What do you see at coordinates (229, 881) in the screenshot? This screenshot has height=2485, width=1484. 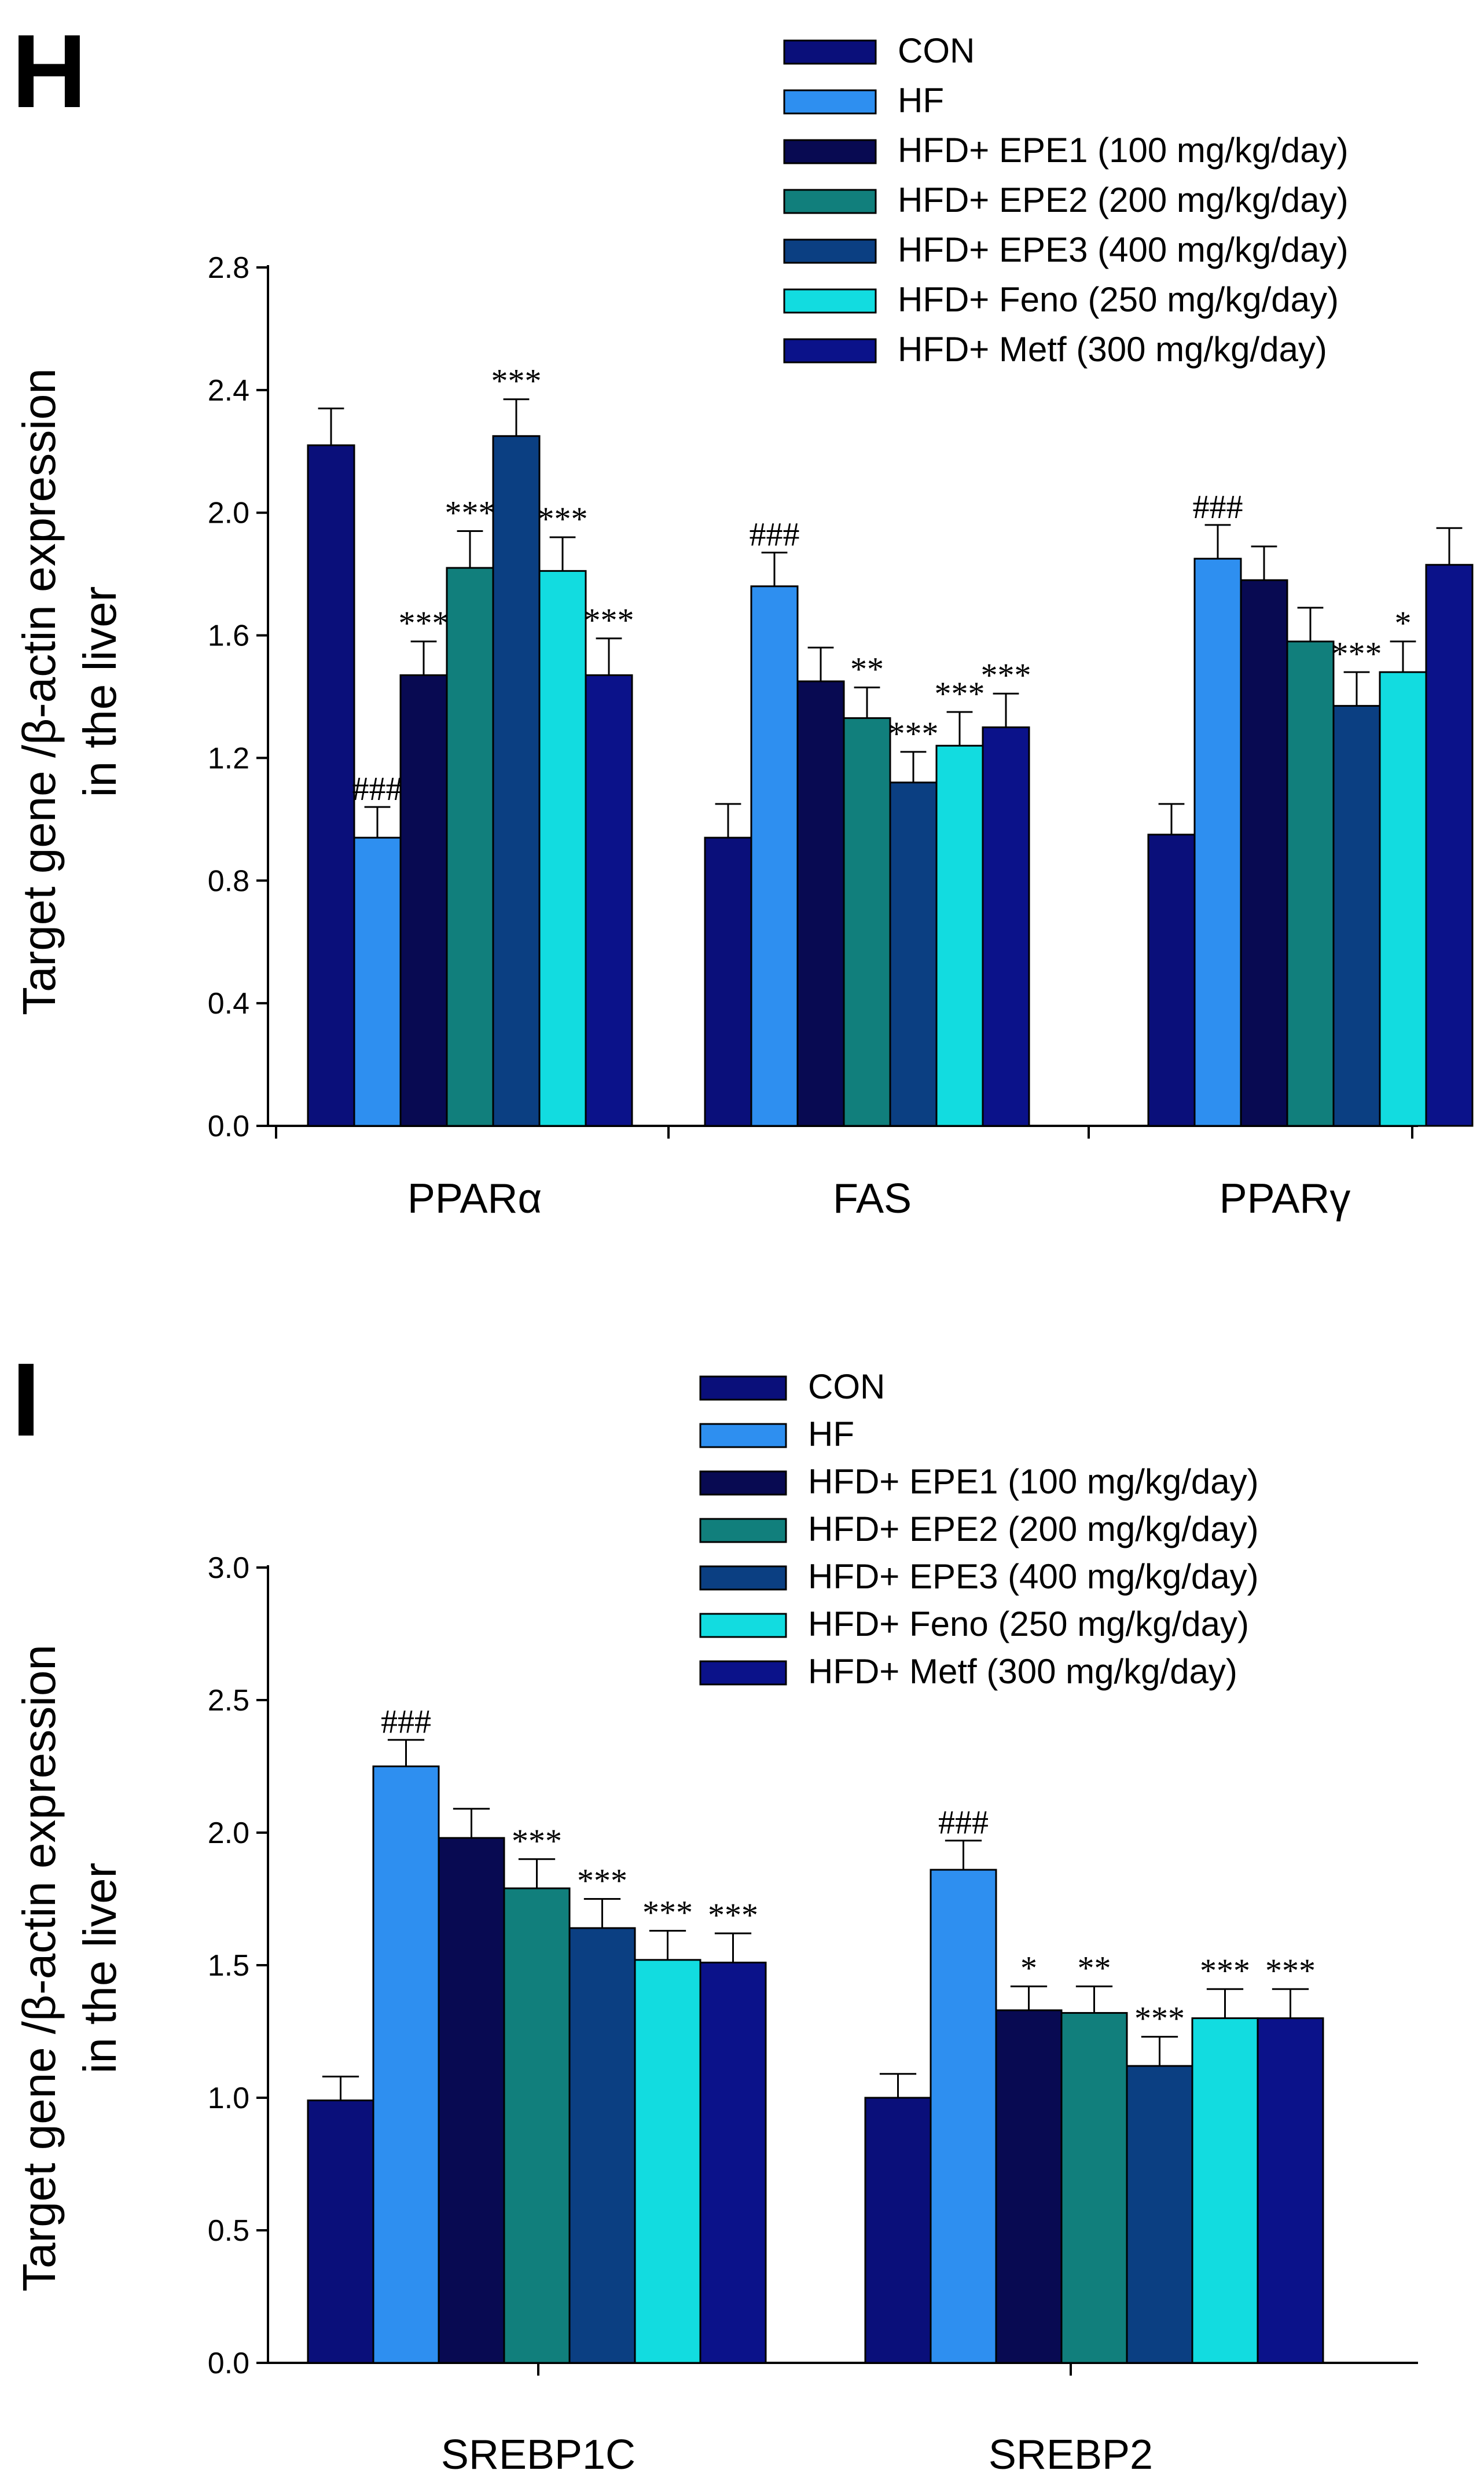 I see `y-tick-label: 0.8` at bounding box center [229, 881].